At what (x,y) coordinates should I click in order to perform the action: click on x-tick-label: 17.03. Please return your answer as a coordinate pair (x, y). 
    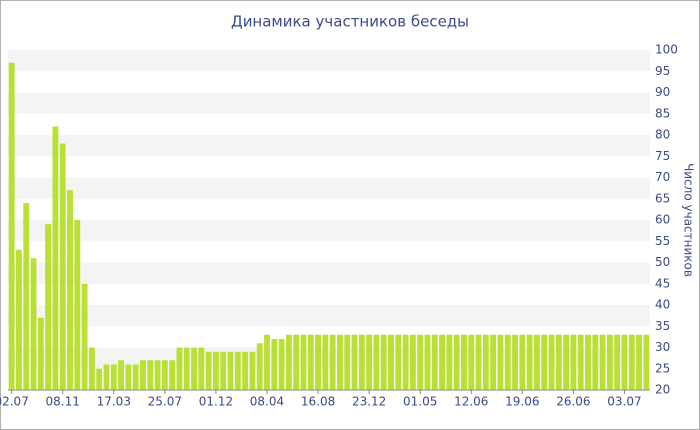
    Looking at the image, I should click on (114, 402).